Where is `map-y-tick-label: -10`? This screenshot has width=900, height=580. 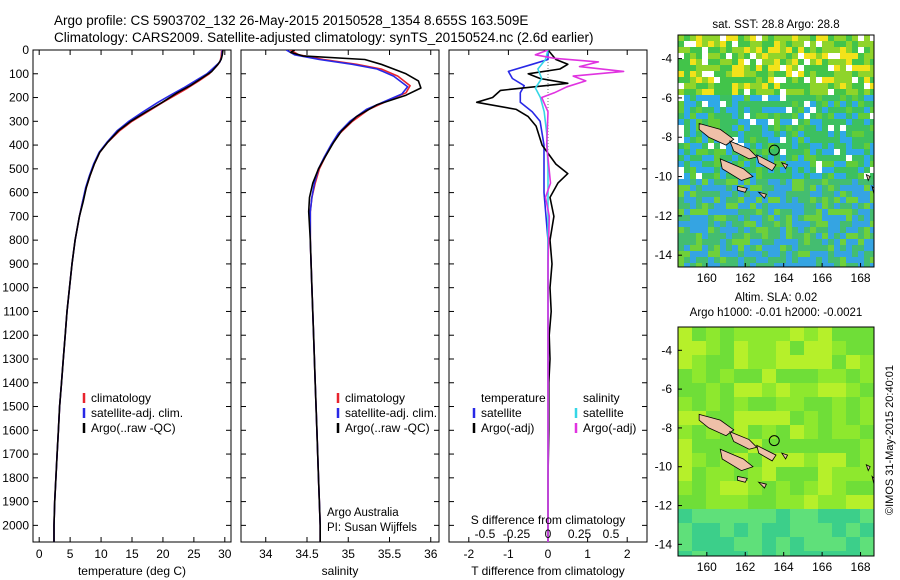 map-y-tick-label: -10 is located at coordinates (664, 467).